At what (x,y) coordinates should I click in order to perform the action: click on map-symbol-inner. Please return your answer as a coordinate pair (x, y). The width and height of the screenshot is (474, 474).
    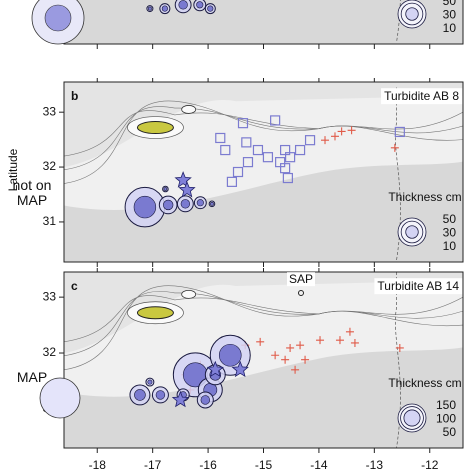
    Looking at the image, I should click on (58, 18).